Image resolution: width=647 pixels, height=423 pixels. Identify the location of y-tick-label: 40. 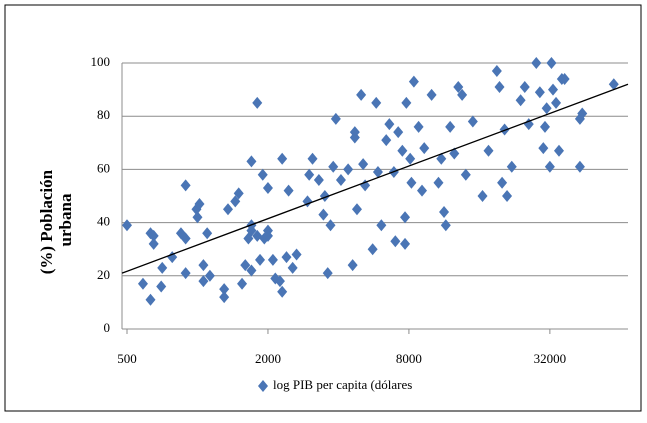
(103, 221).